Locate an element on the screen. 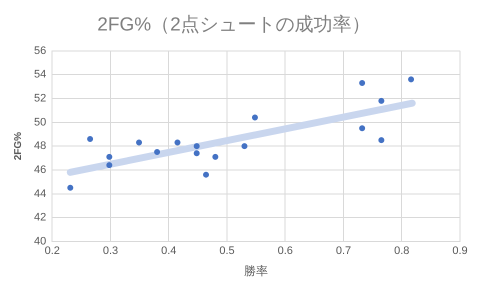 The height and width of the screenshot is (289, 480). y-tick-label: 50 is located at coordinates (40, 122).